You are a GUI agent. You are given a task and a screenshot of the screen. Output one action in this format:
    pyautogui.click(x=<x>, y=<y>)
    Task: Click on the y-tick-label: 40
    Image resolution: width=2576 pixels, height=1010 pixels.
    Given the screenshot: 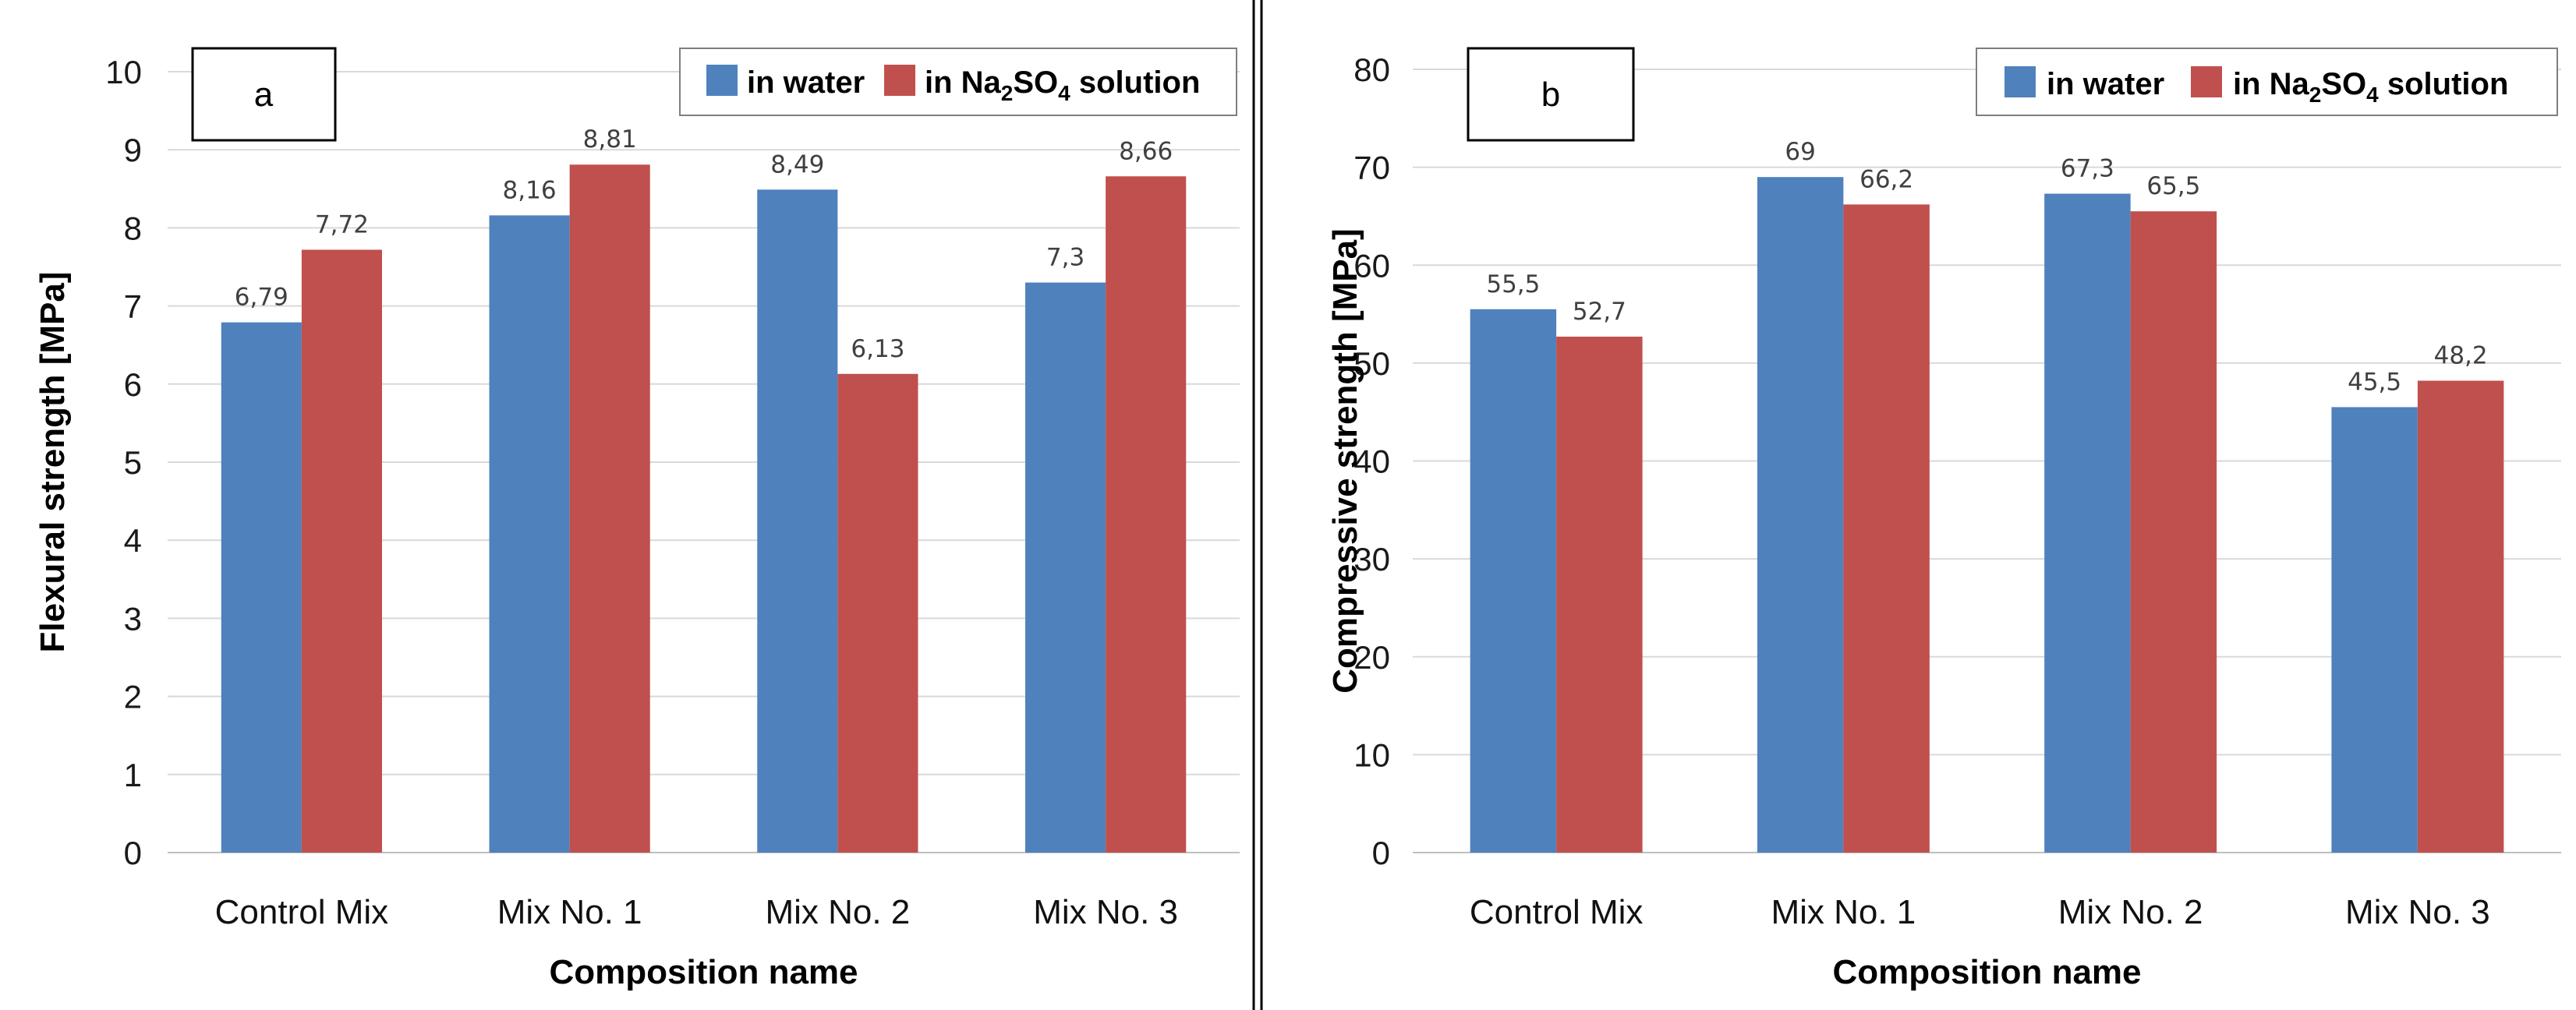 What is the action you would take?
    pyautogui.click(x=1371, y=462)
    